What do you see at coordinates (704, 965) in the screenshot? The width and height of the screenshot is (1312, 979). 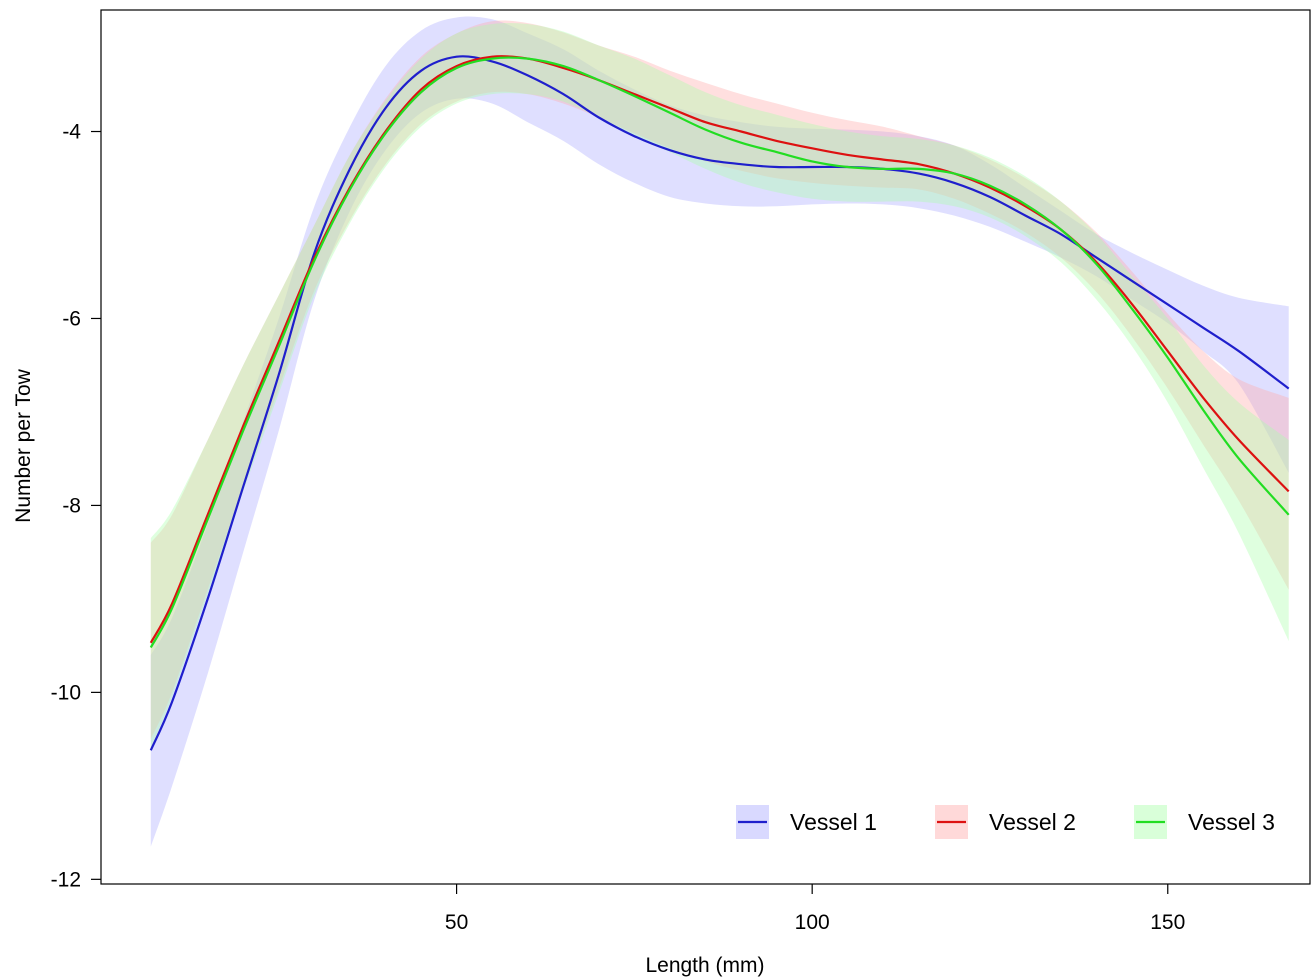 I see `x-axis-title: Length (mm)` at bounding box center [704, 965].